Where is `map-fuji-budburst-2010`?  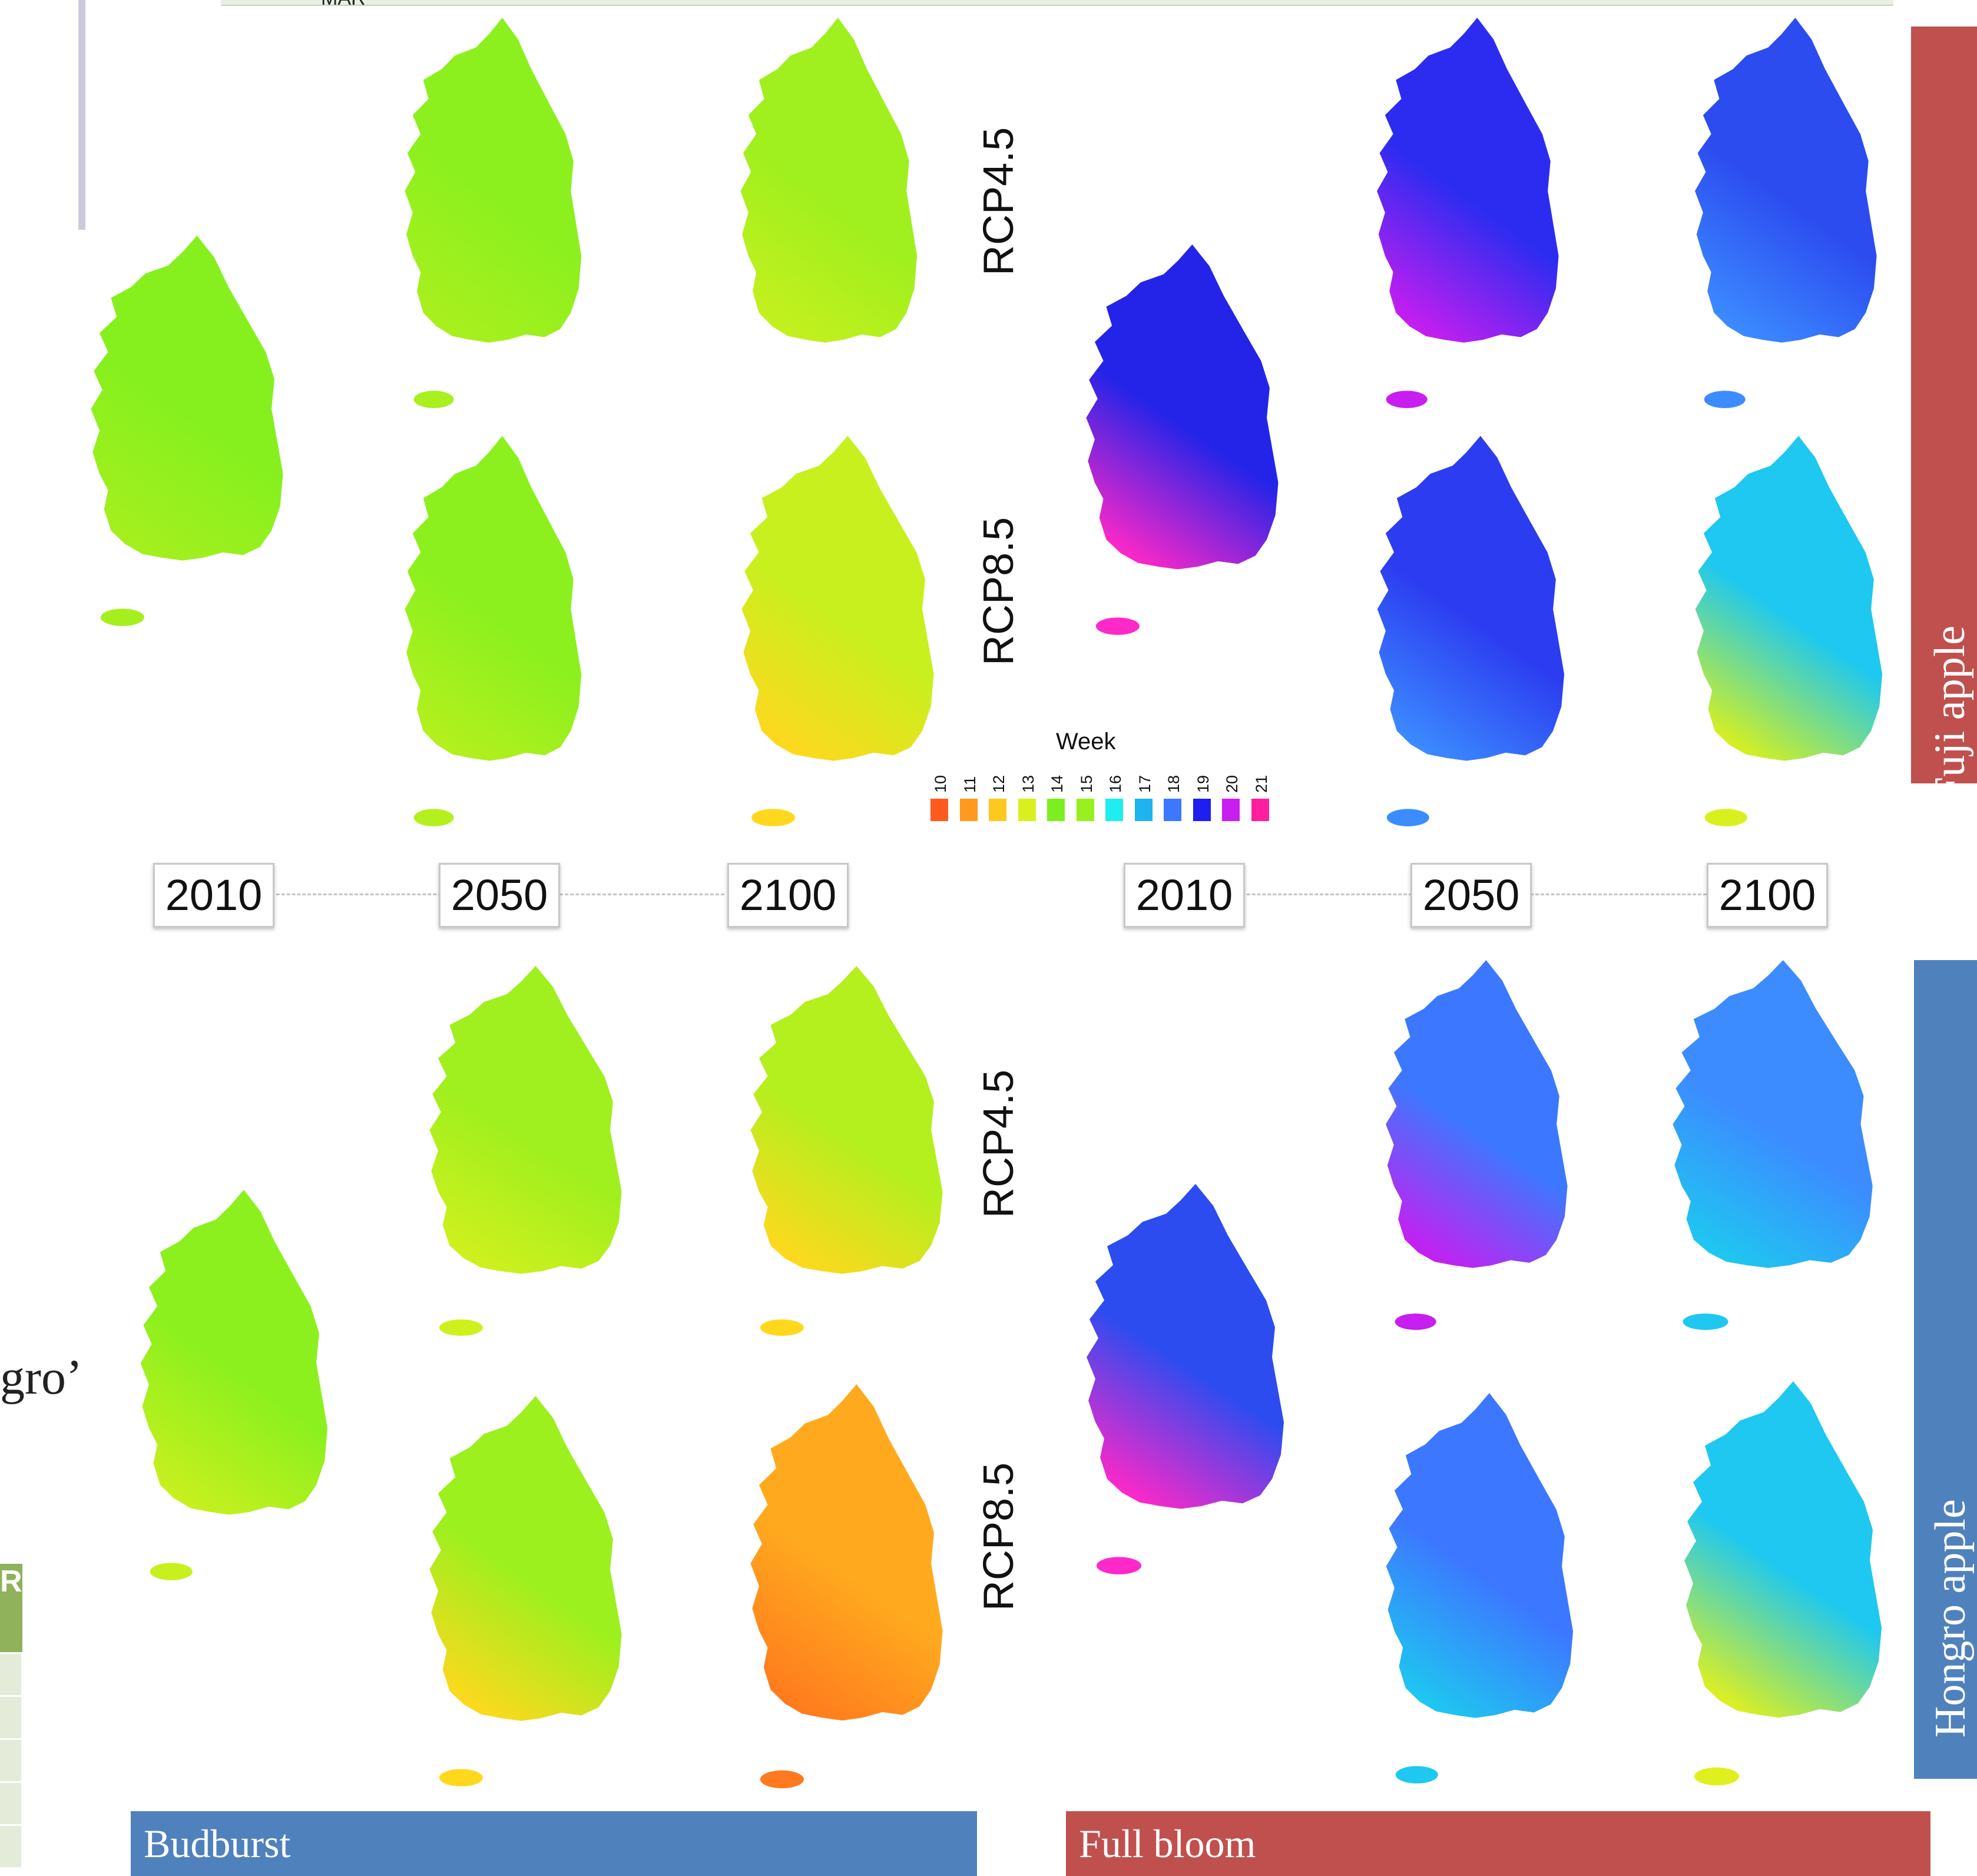
map-fuji-budburst-2010 is located at coordinates (187, 431).